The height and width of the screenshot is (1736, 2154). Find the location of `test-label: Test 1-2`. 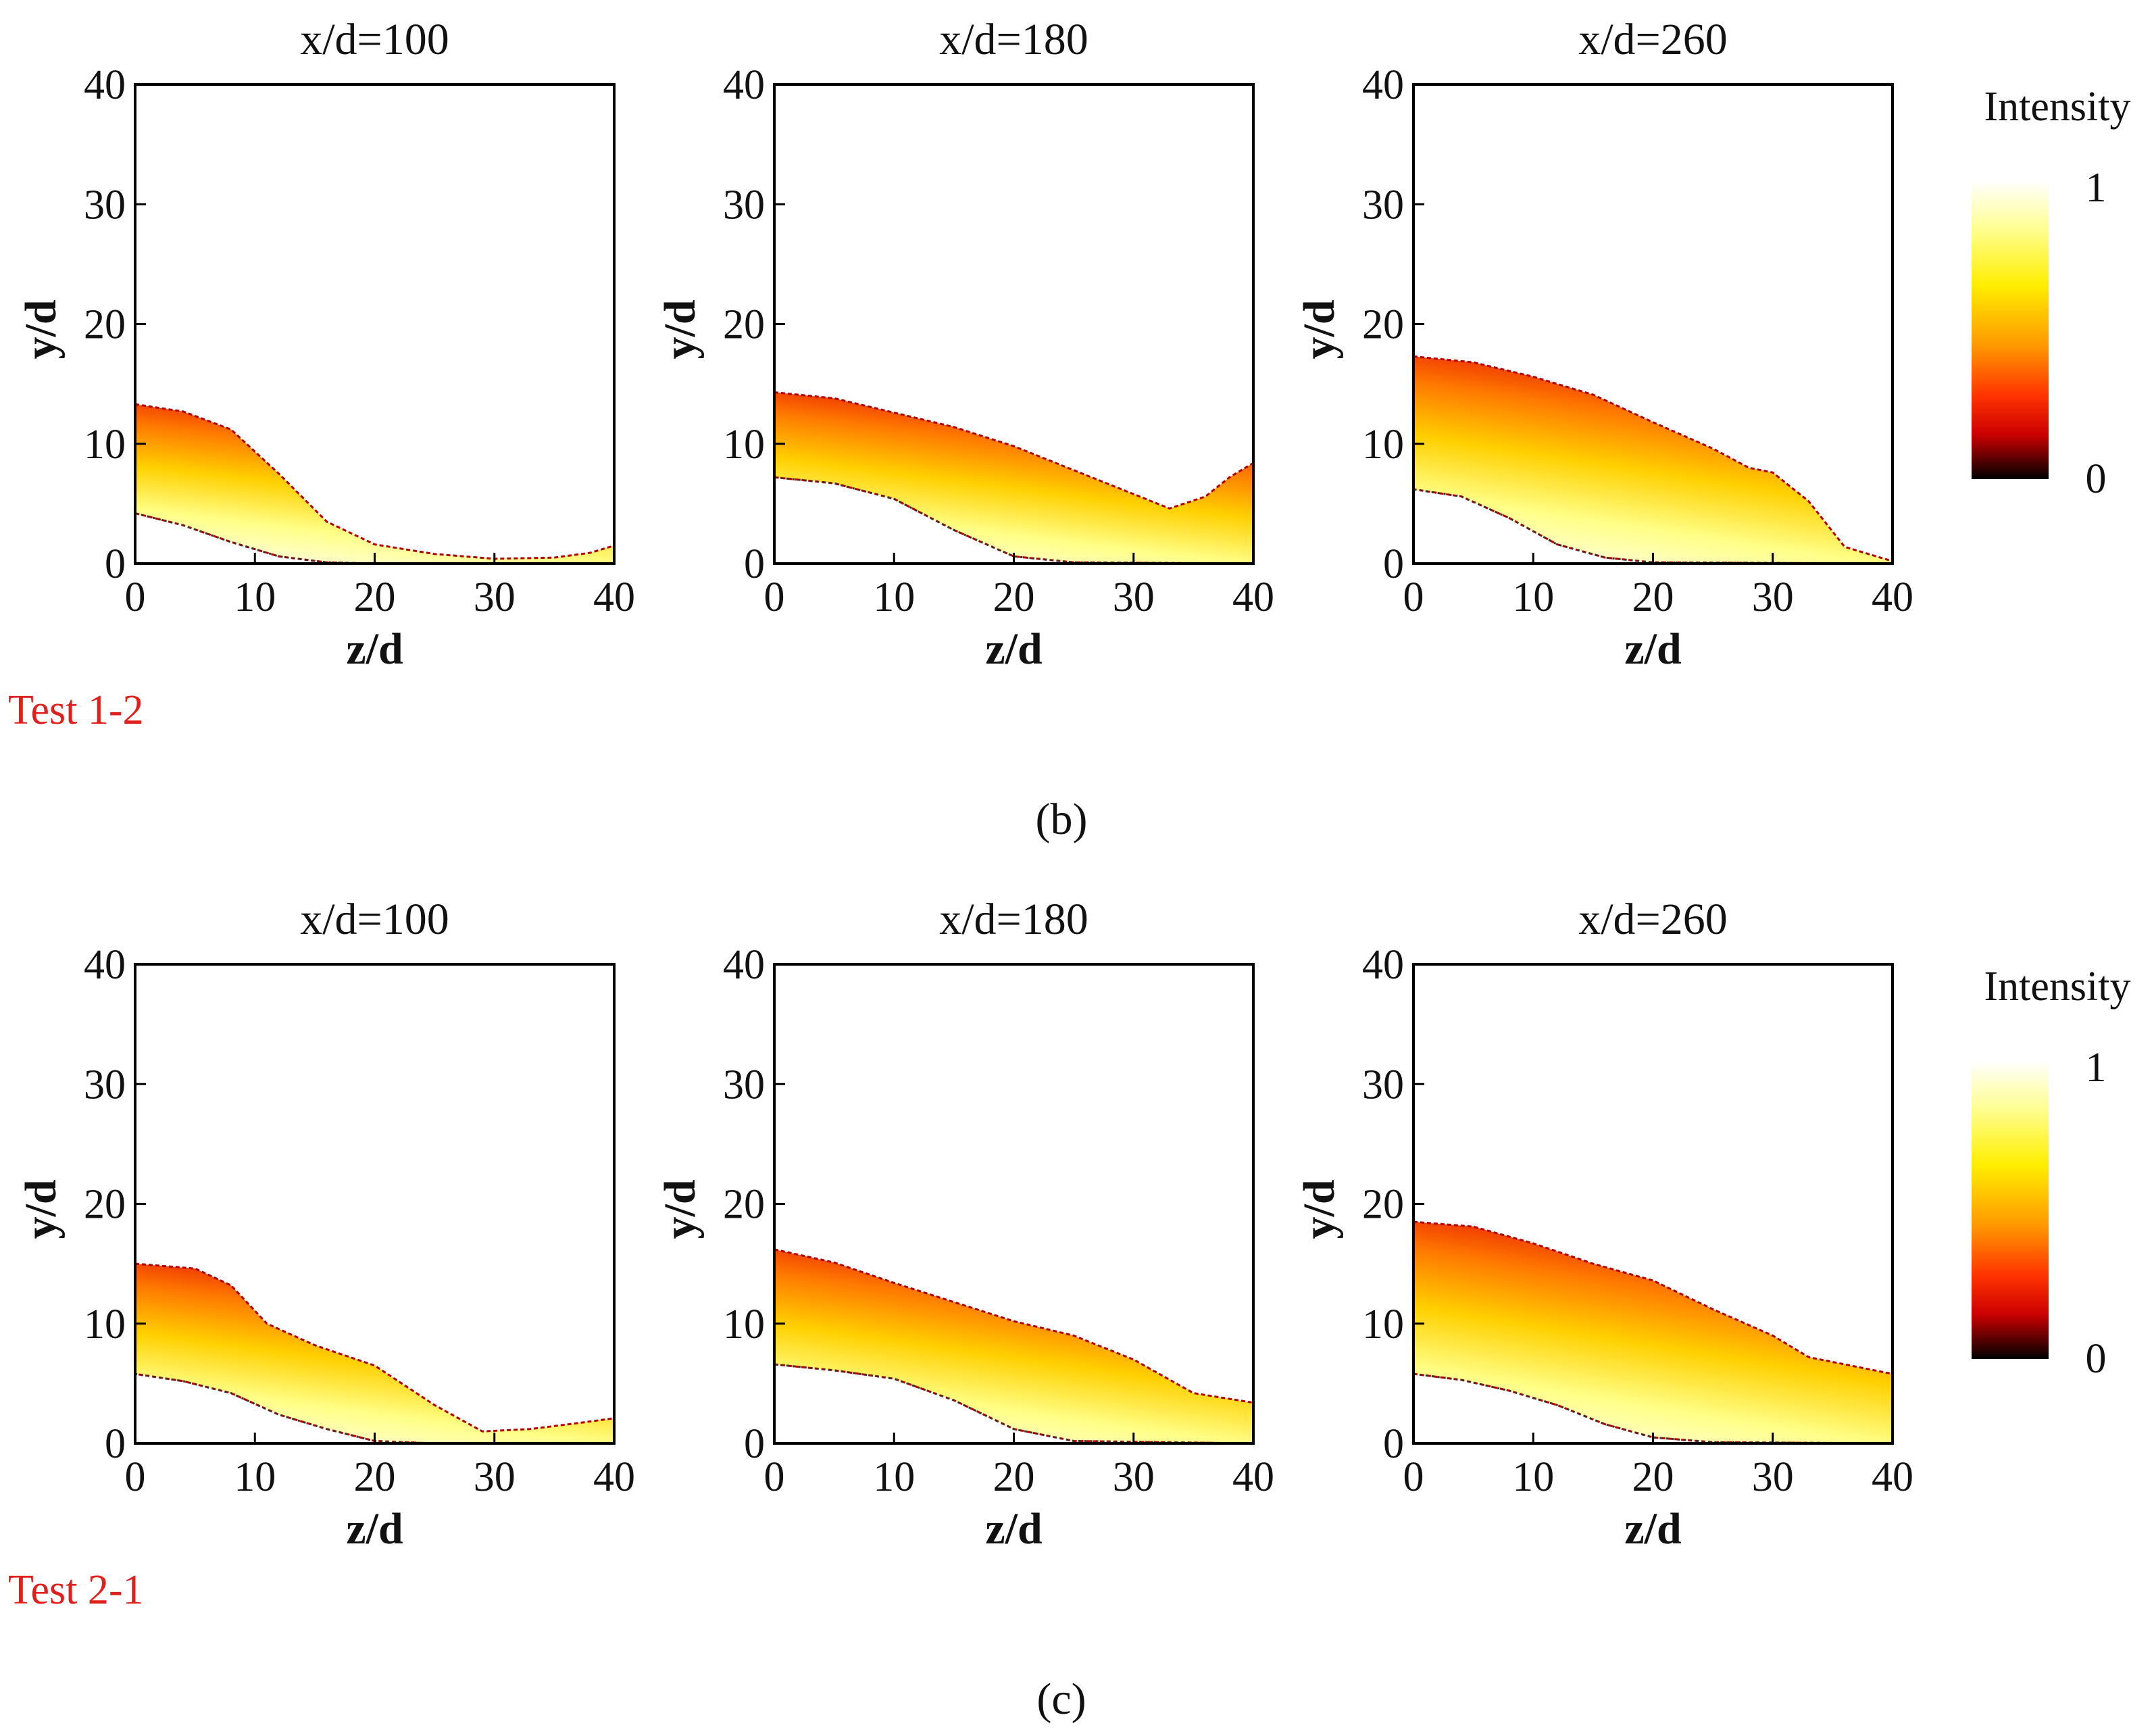

test-label: Test 1-2 is located at coordinates (76, 710).